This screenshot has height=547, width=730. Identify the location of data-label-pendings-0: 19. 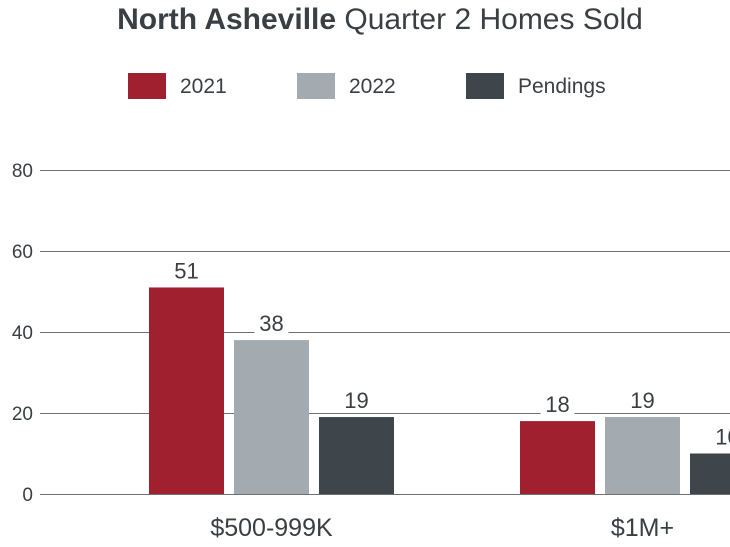
(356, 400).